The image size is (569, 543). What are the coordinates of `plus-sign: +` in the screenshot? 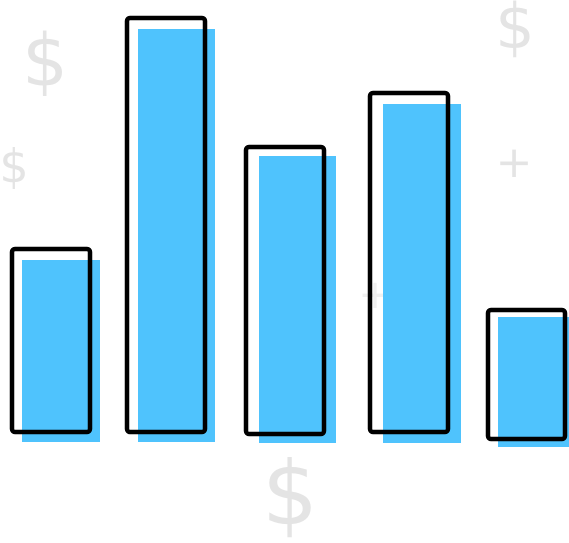 It's located at (514, 162).